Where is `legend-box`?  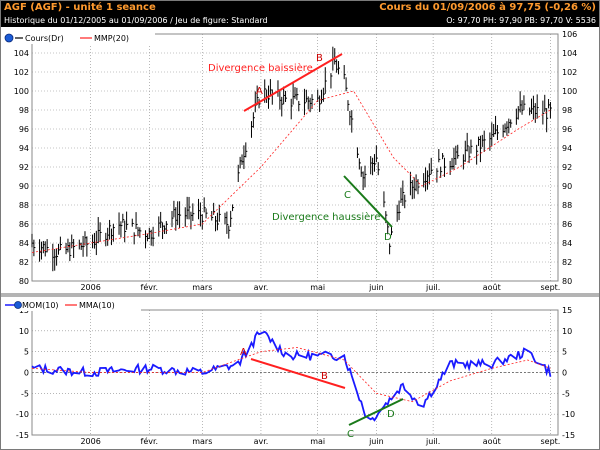 legend-box is located at coordinates (78, 37).